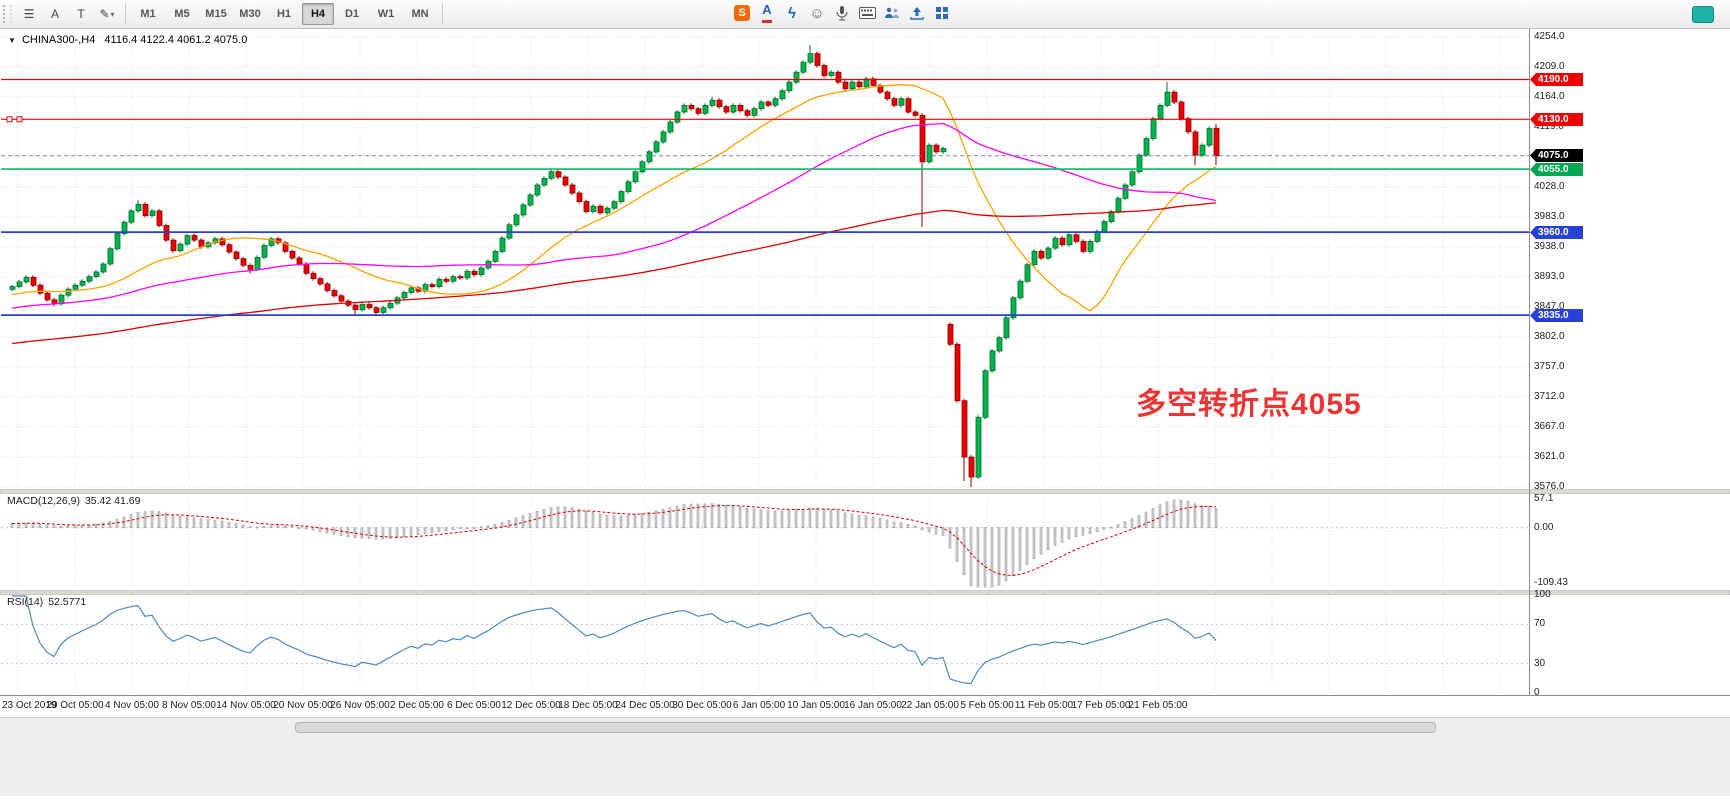  What do you see at coordinates (132, 705) in the screenshot?
I see `time-axis-label: 4 Nov 05:00` at bounding box center [132, 705].